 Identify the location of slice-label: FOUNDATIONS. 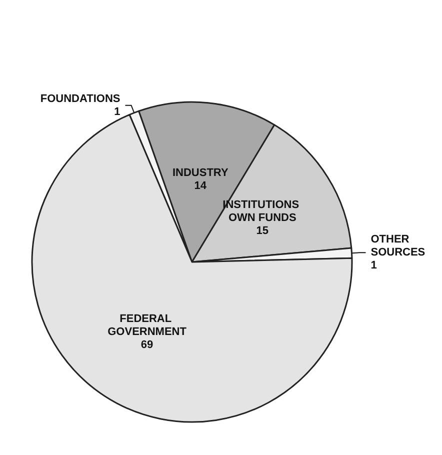
(80, 98).